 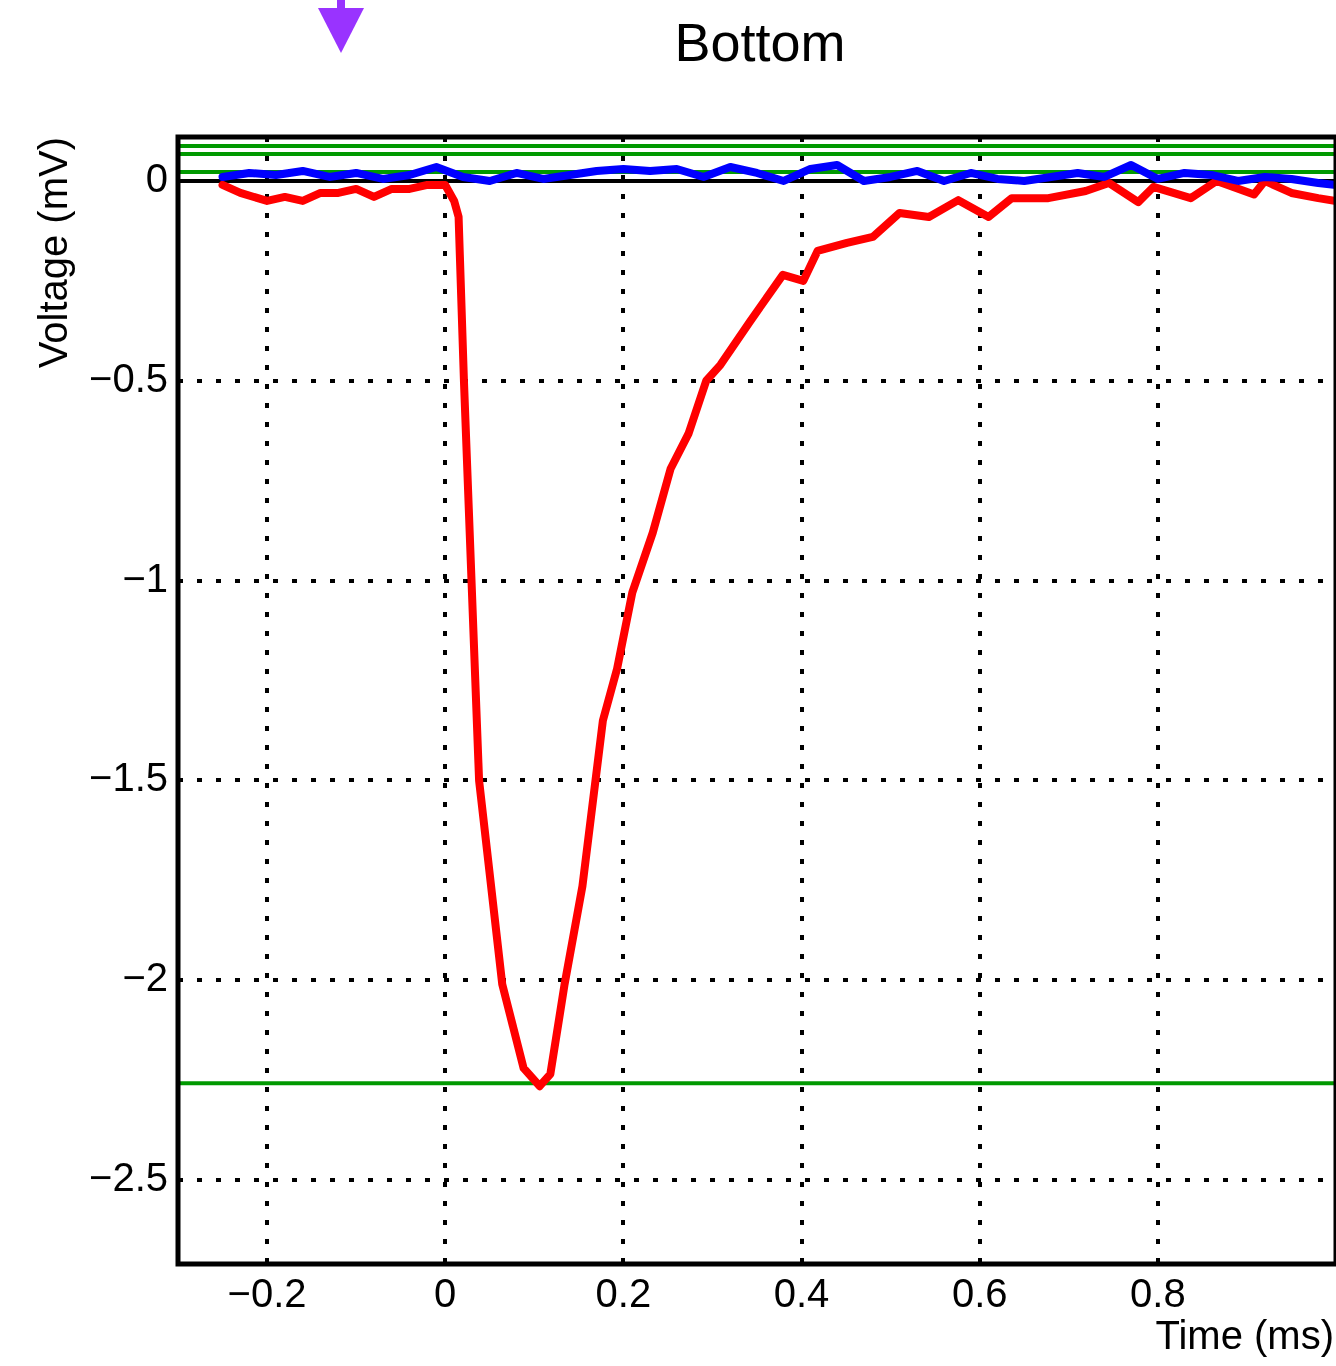 I want to click on x-tick-label: 0.8, so click(x=1158, y=1293).